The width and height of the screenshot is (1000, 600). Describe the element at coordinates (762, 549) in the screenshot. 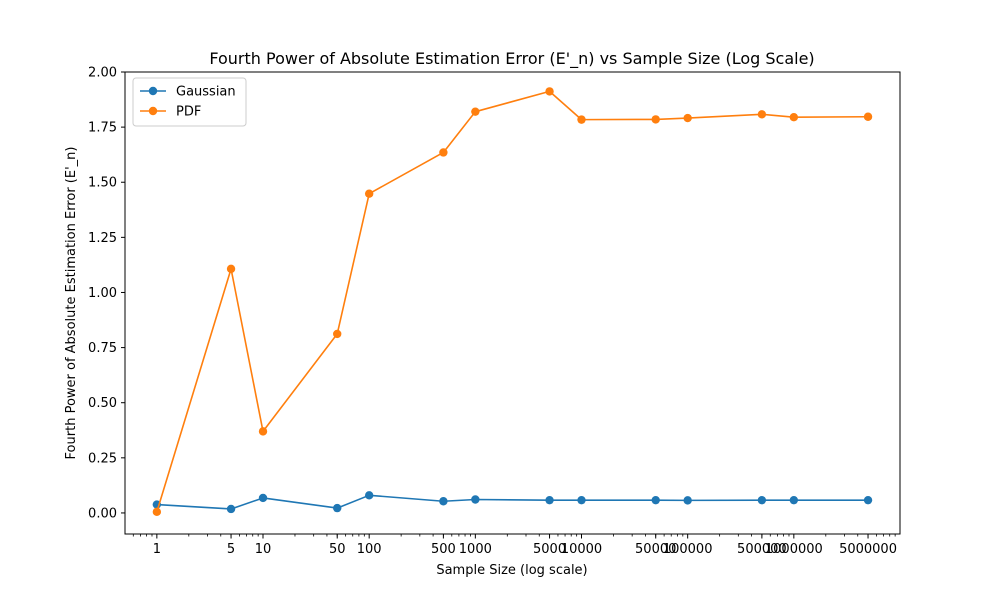

I see `x-tick-label: 500000` at that location.